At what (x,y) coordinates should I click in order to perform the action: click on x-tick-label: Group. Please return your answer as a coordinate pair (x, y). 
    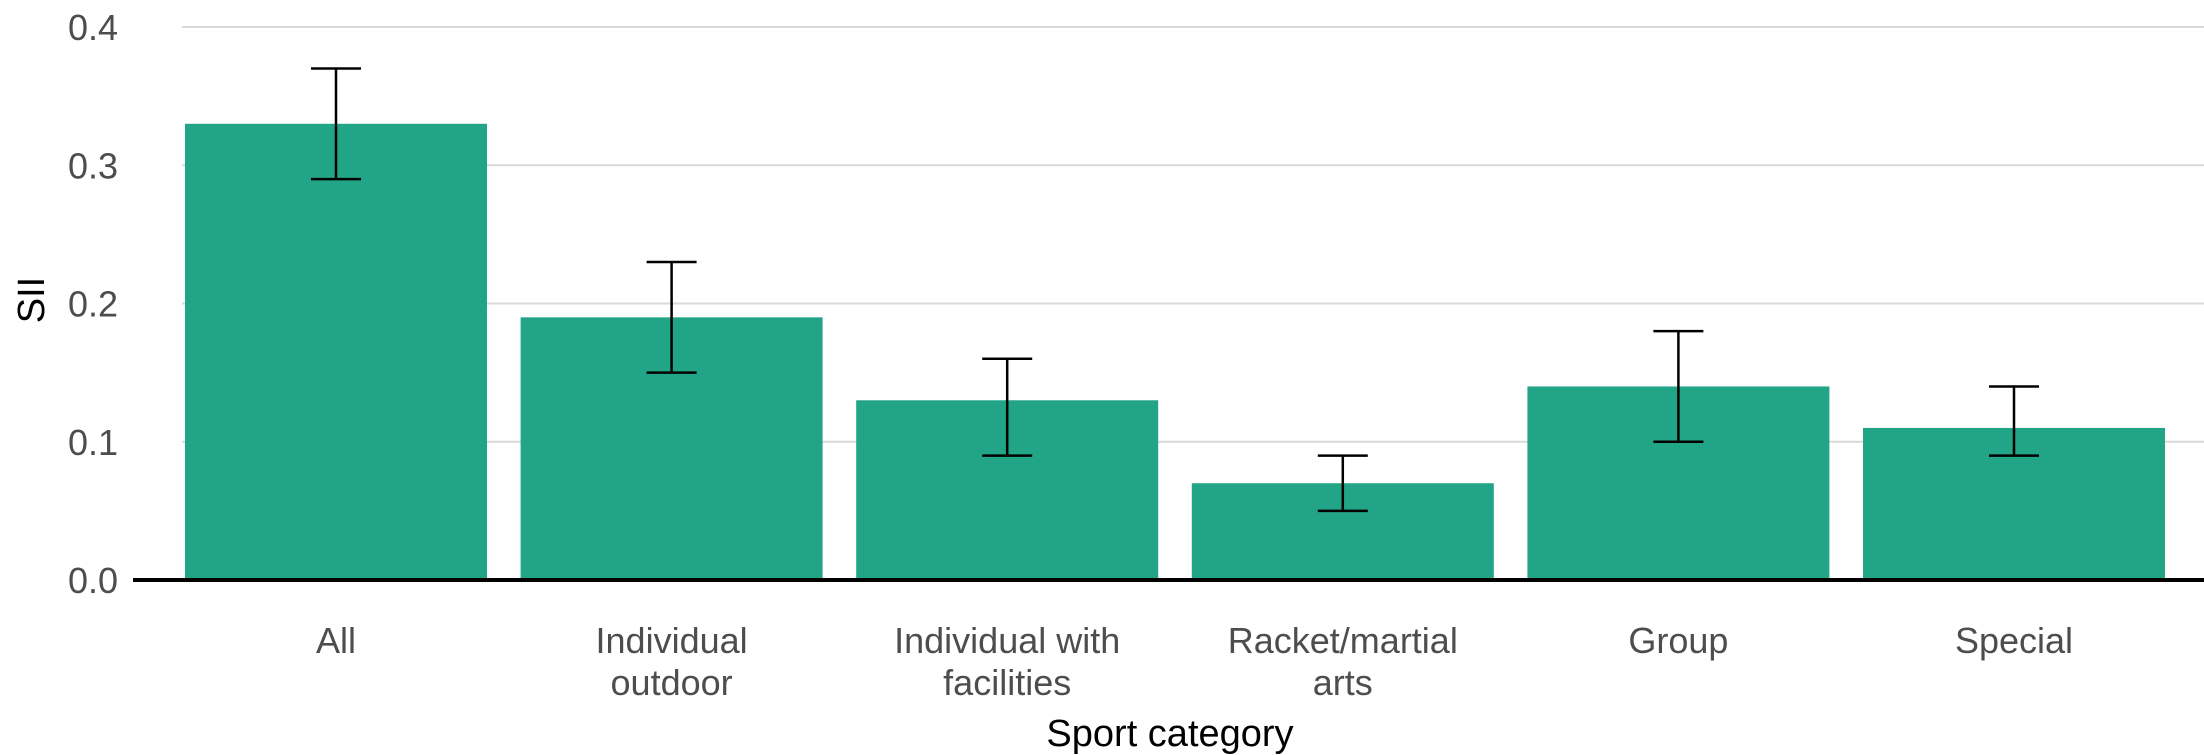
    Looking at the image, I should click on (1678, 640).